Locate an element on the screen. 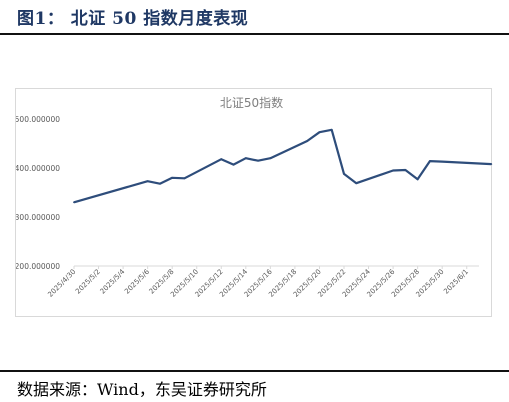 This screenshot has height=402, width=509. x-tick-label: 2025/5/6 is located at coordinates (137, 281).